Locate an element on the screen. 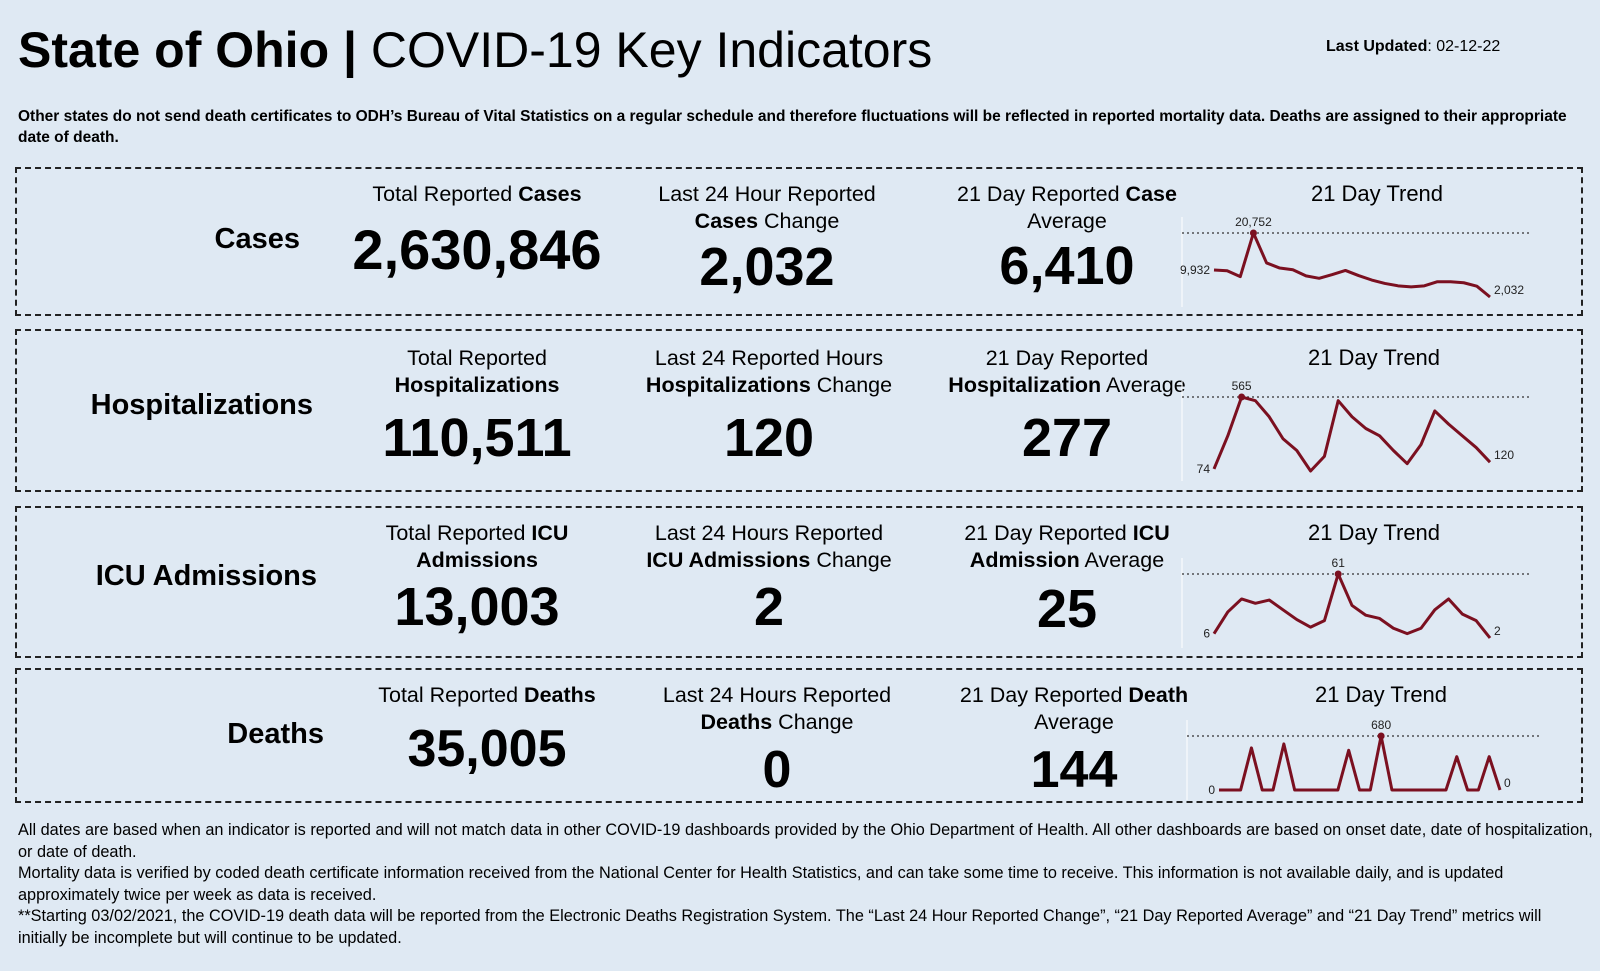 This screenshot has width=1600, height=971. cases-change: Last 24 Hour Reported Cases Change 2,032 is located at coordinates (767, 237).